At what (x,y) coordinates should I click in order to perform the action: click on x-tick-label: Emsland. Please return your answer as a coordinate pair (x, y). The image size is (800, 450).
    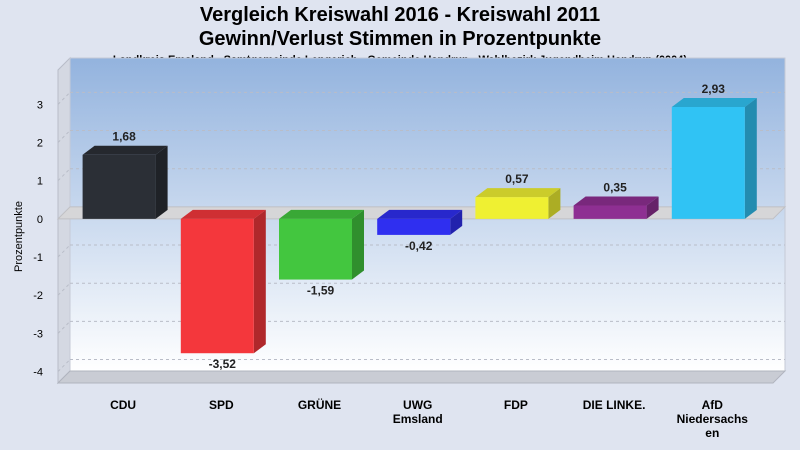
    Looking at the image, I should click on (418, 419).